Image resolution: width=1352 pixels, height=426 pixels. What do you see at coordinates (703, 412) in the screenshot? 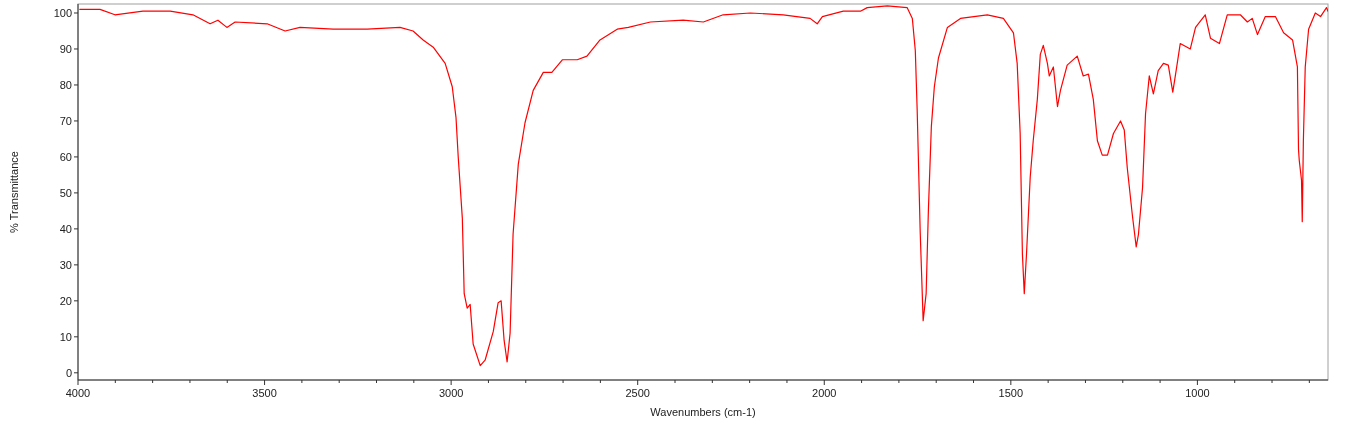
I see `x-axis-title: Wavenumbers (cm-1)` at bounding box center [703, 412].